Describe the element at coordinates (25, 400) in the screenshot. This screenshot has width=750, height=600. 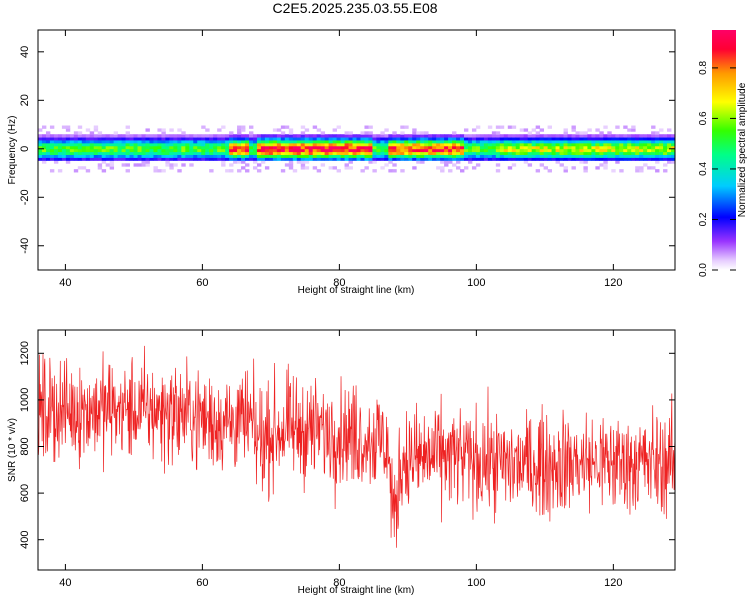
I see `snr-y-tick-label: 1000` at that location.